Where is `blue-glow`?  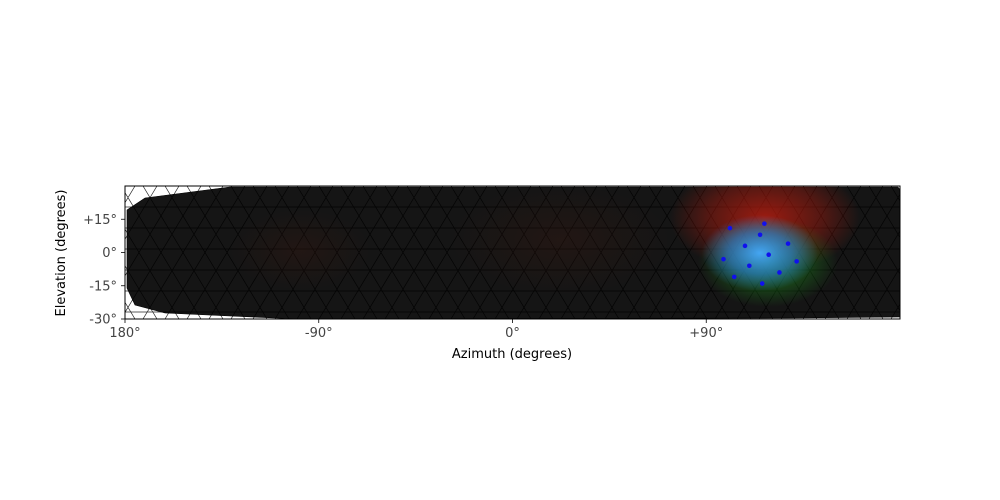 blue-glow is located at coordinates (760, 253).